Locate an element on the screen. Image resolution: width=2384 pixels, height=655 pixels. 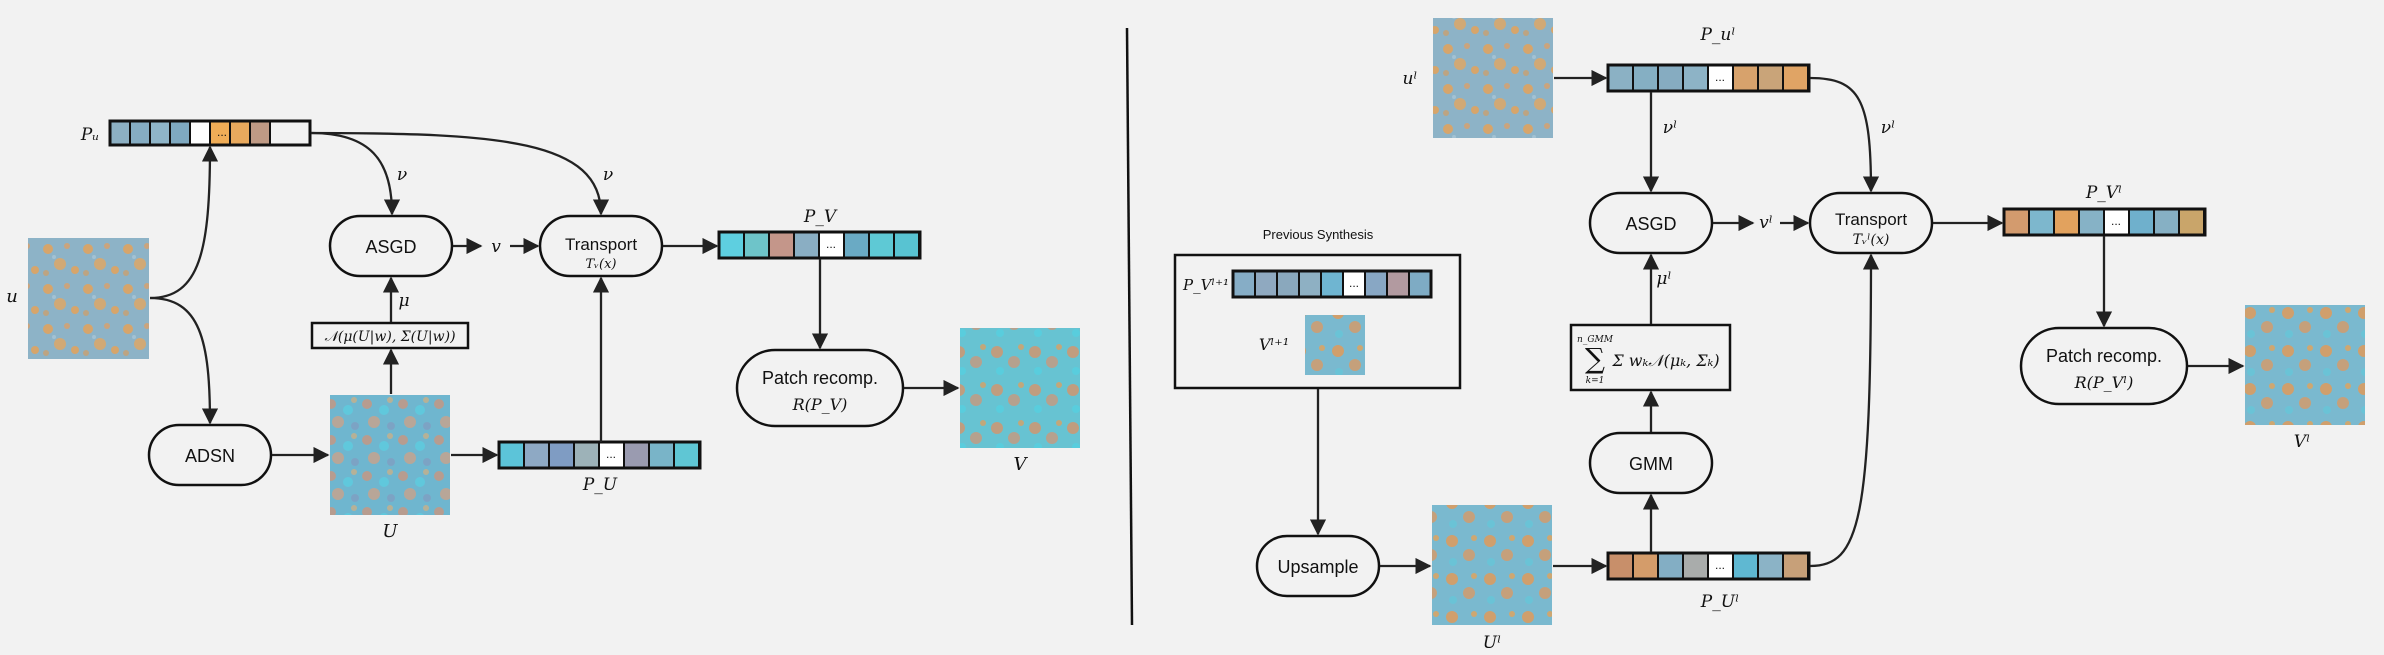
texture-U is located at coordinates (390, 455).